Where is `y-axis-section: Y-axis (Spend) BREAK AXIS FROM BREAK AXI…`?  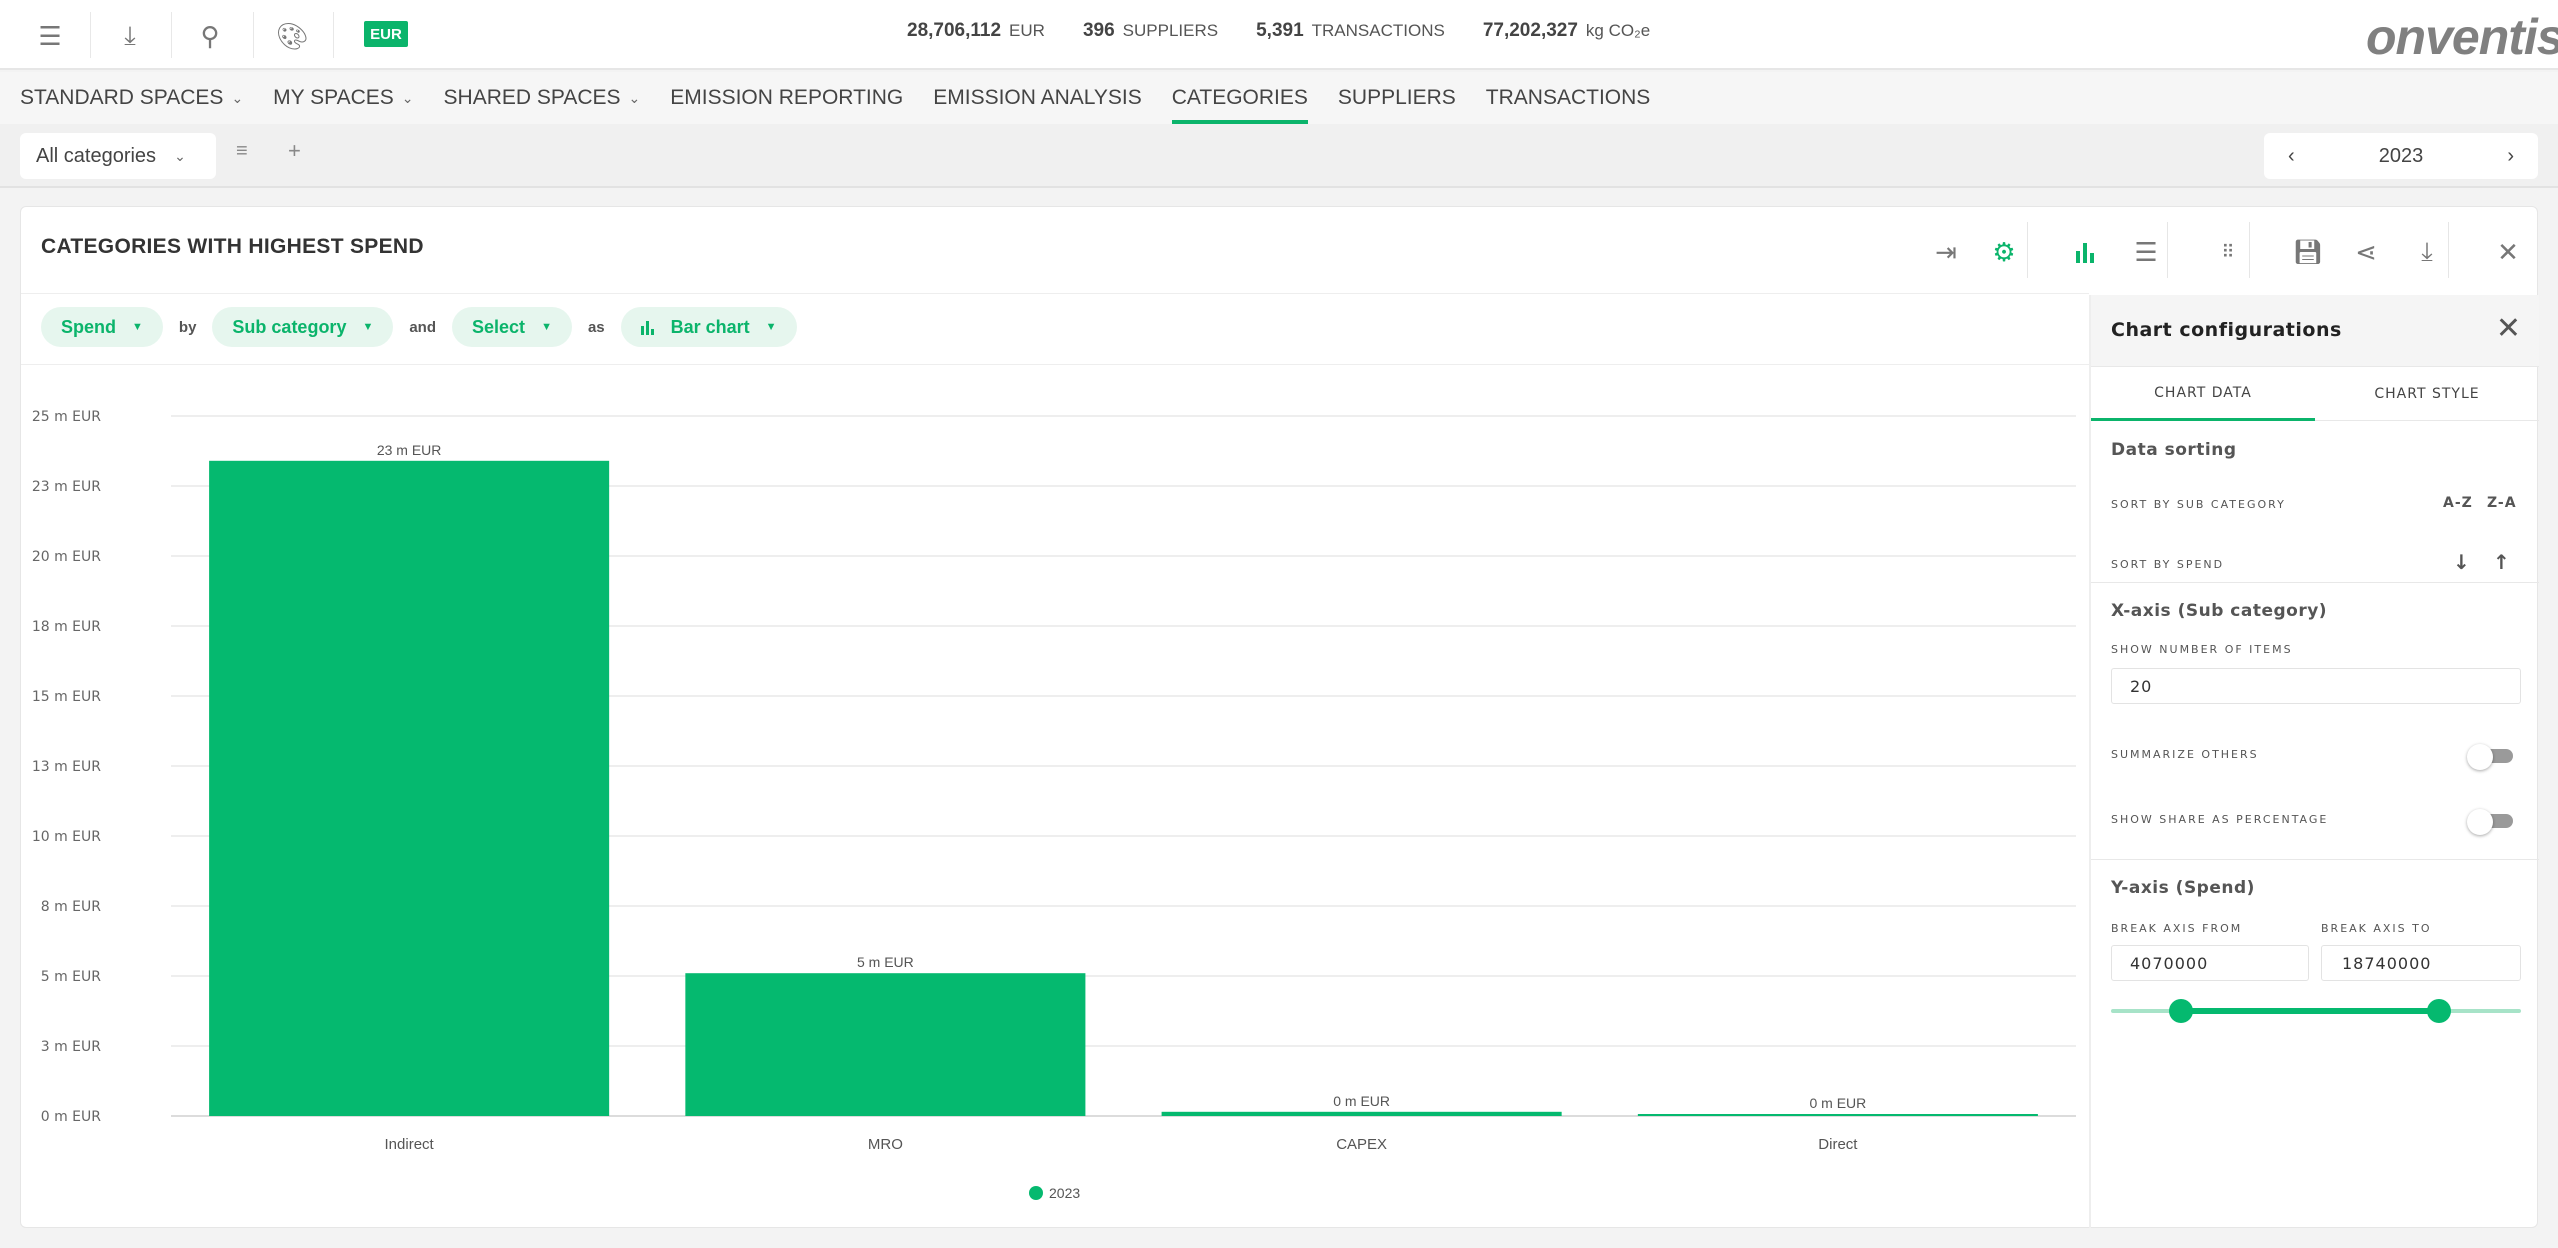
y-axis-section: Y-axis (Spend) BREAK AXIS FROM BREAK AXI… is located at coordinates (2315, 960).